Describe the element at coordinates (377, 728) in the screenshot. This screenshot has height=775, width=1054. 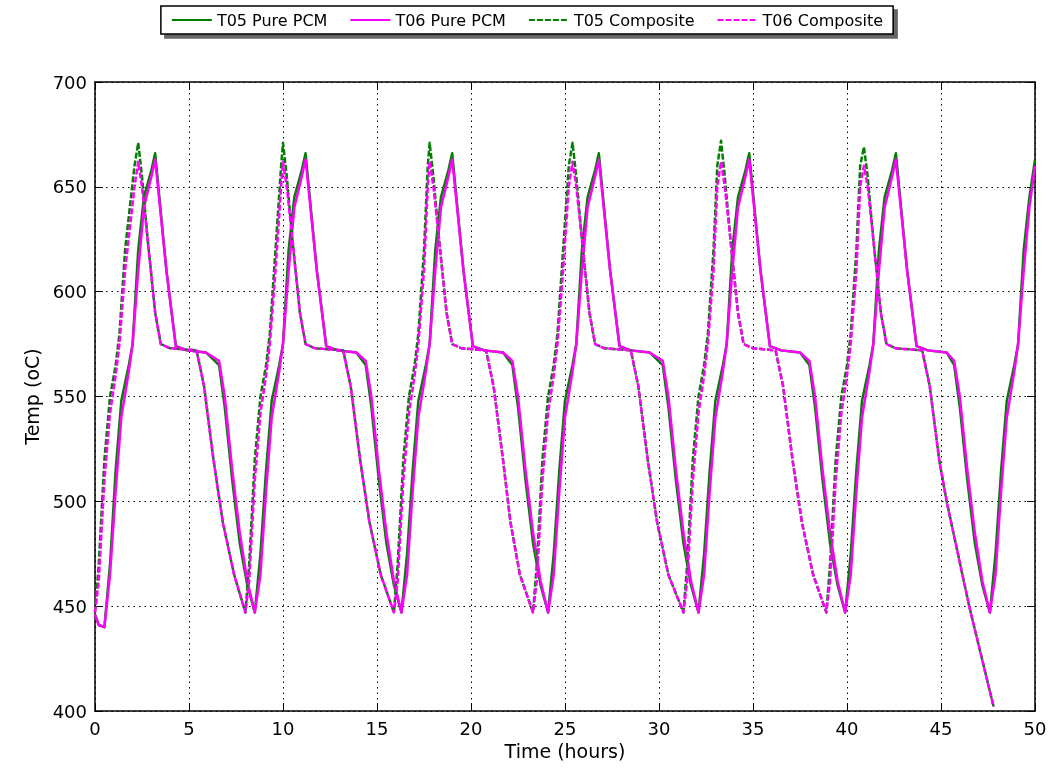
I see `x-tick-label: 15` at that location.